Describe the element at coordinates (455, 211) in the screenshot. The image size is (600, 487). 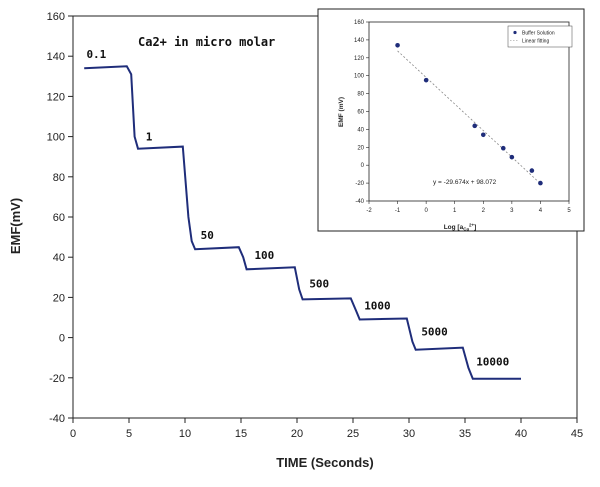
I see `inset-x-tick-label: 1` at that location.